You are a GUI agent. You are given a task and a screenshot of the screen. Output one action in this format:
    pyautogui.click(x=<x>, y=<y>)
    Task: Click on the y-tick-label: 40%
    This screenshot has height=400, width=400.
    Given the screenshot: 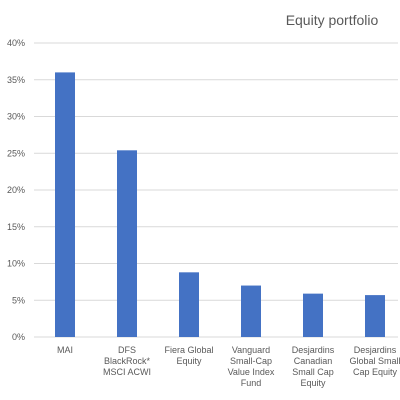 What is the action you would take?
    pyautogui.click(x=16, y=43)
    